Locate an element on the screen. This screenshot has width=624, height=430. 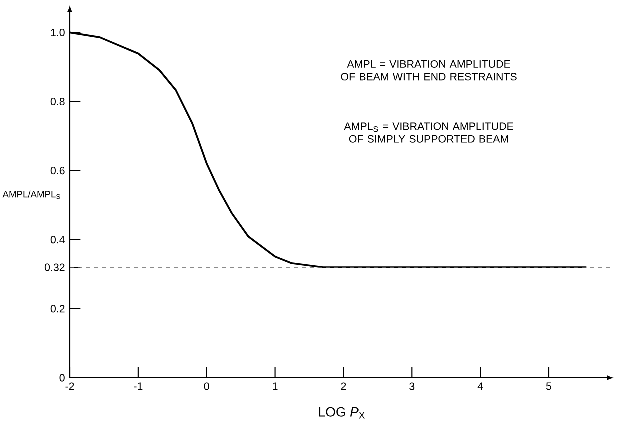
y-tick-label: 0.32 is located at coordinates (54, 268).